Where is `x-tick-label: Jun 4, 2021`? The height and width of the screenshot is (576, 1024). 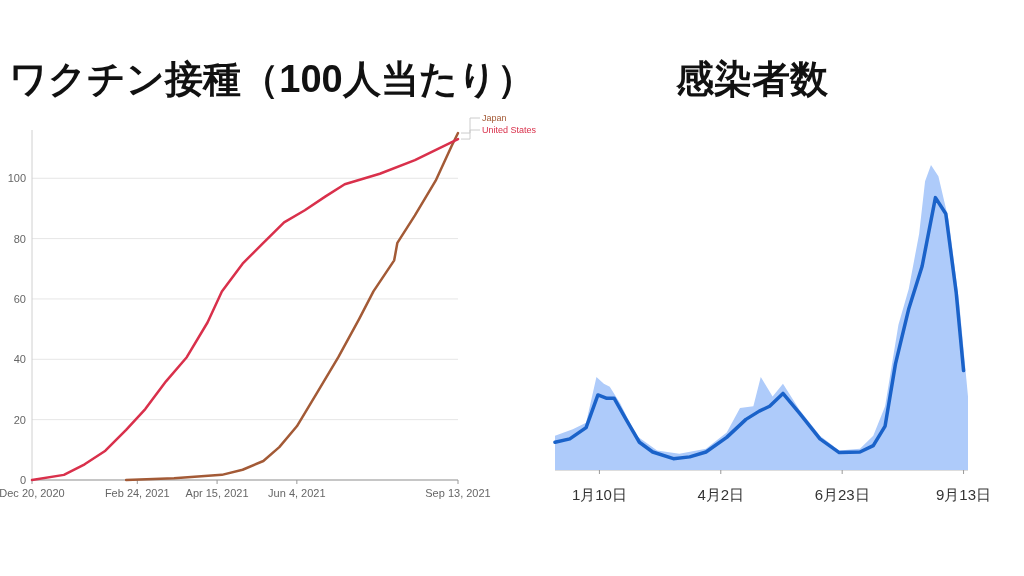 x-tick-label: Jun 4, 2021 is located at coordinates (297, 493).